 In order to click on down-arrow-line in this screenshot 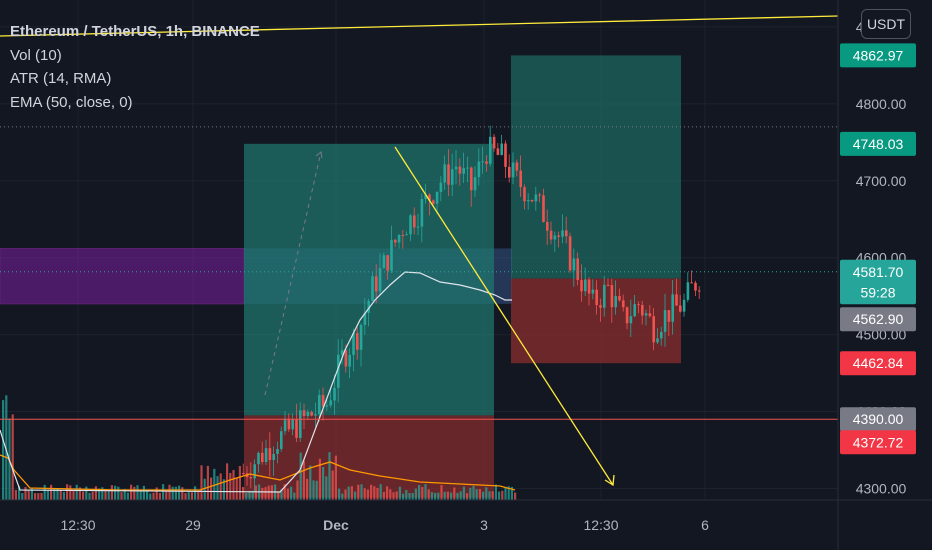, I will do `click(504, 316)`.